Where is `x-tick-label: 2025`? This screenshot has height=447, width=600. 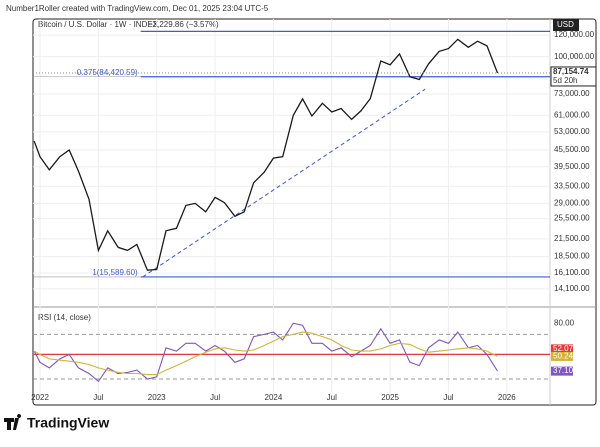 x-tick-label: 2025 is located at coordinates (390, 397).